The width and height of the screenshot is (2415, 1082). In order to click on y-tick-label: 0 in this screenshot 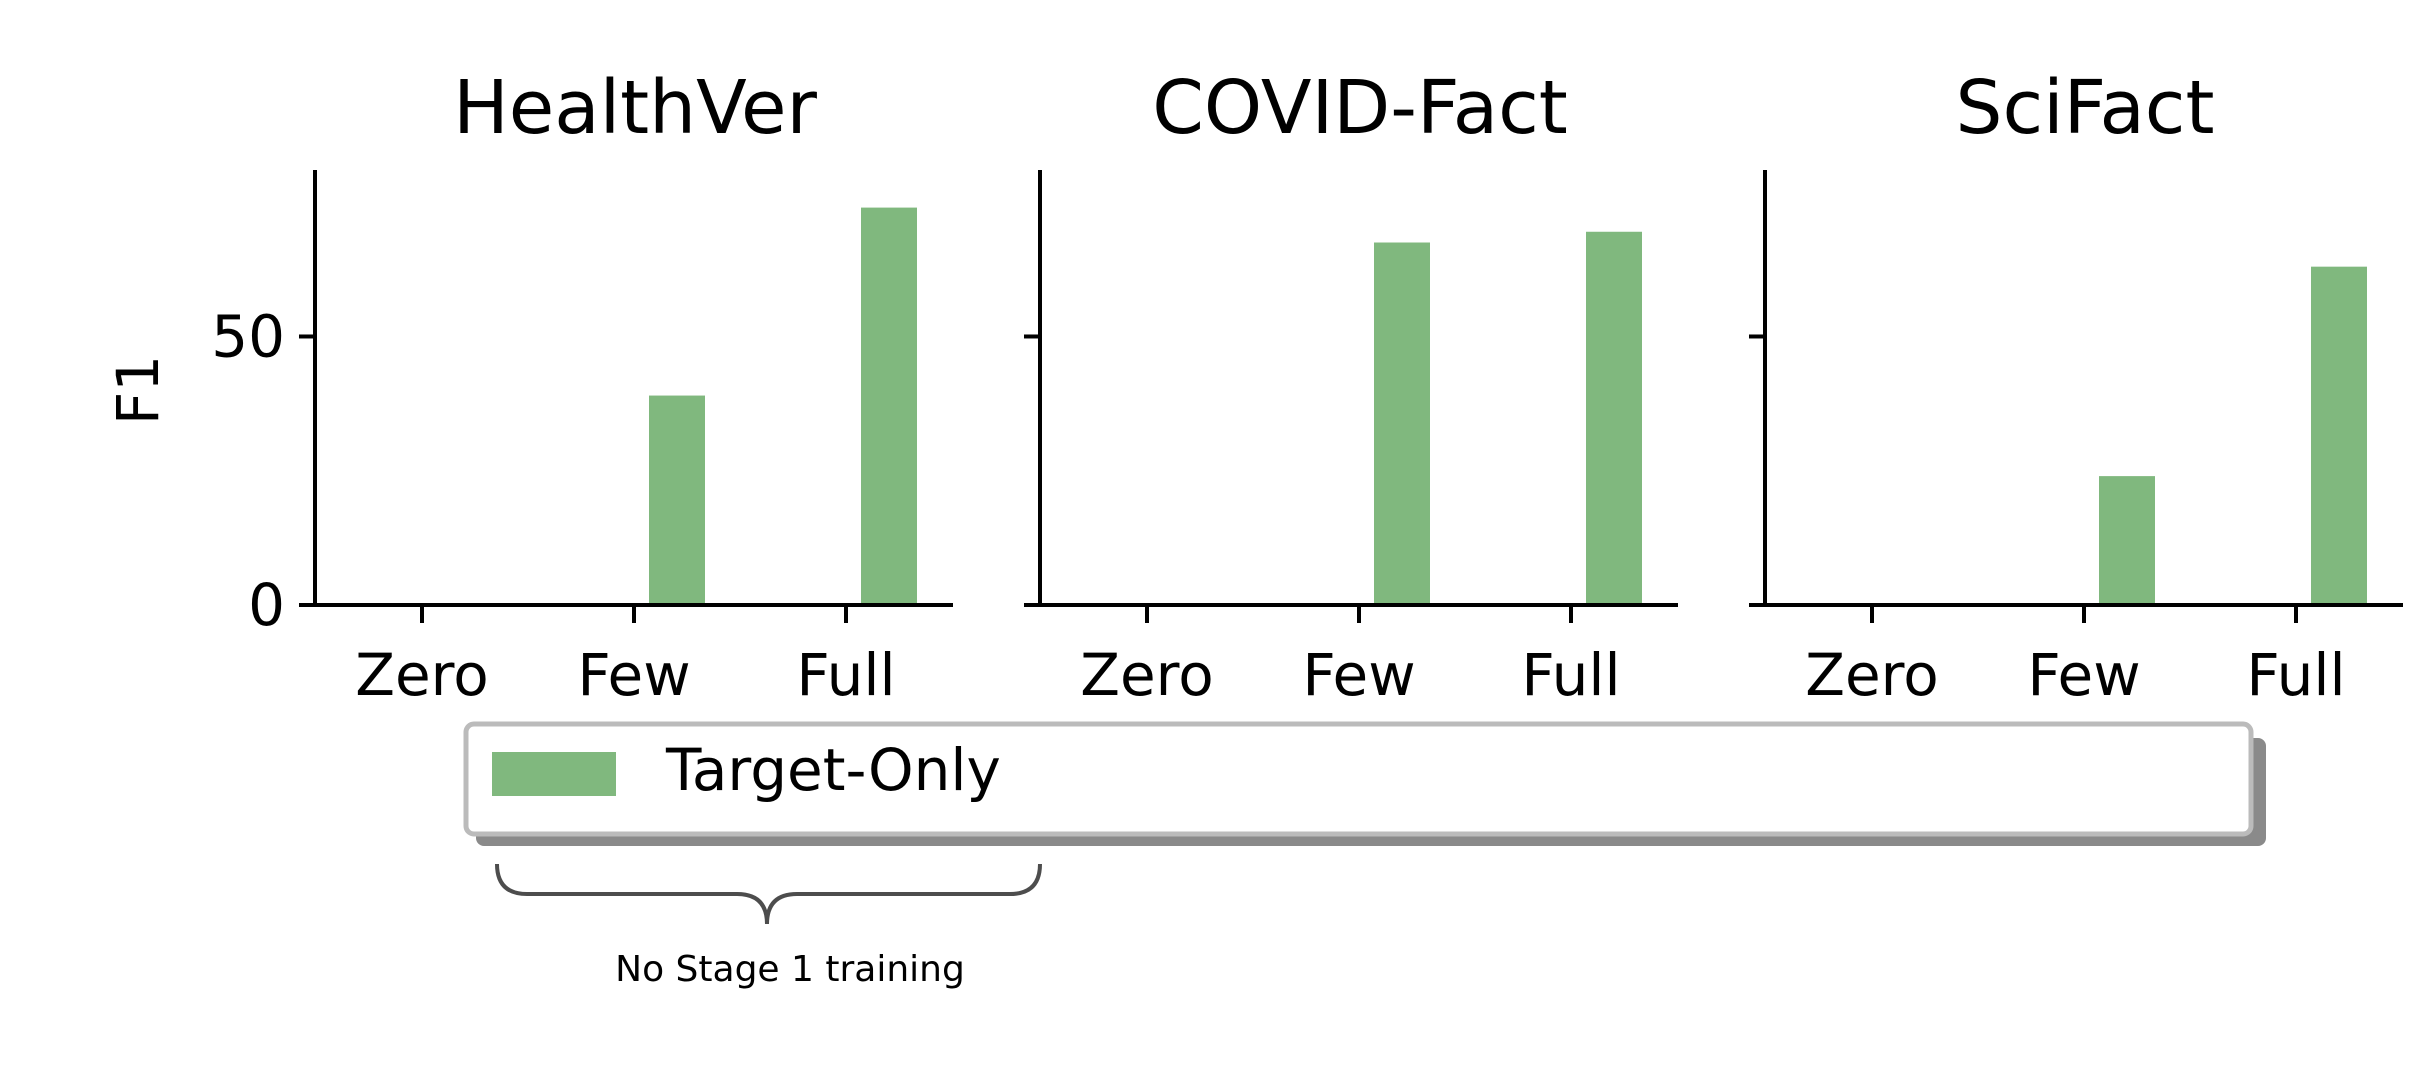, I will do `click(266, 605)`.